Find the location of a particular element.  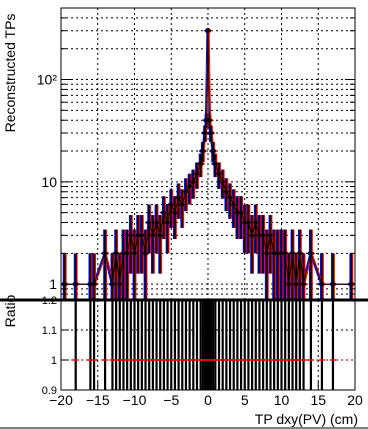

ratio-y-tick-label: 1.2 is located at coordinates (49, 301).